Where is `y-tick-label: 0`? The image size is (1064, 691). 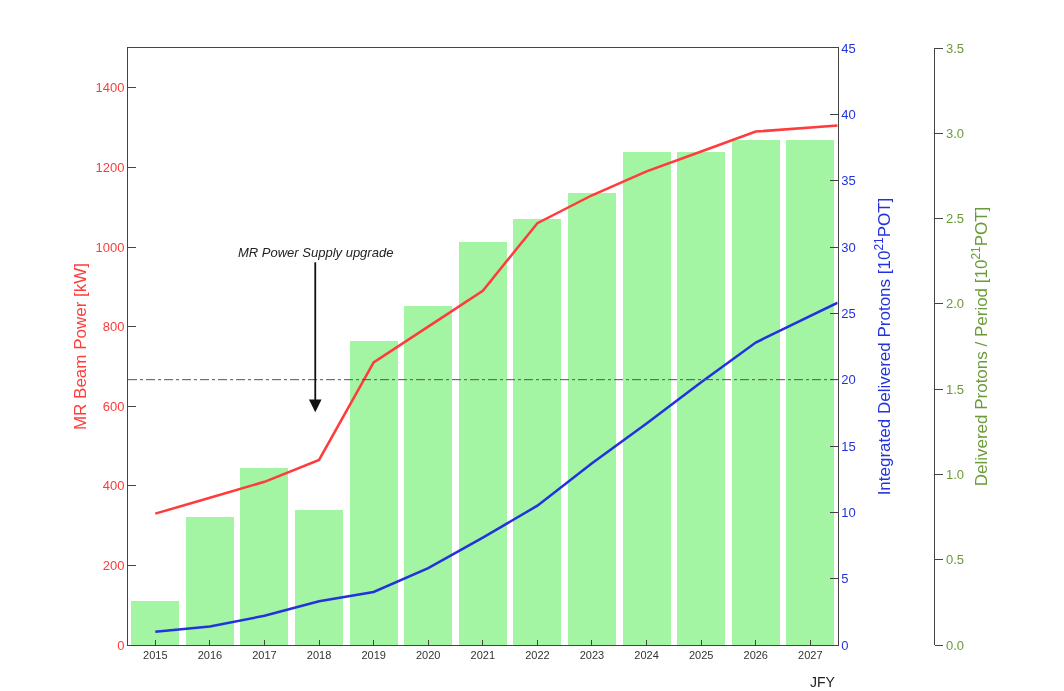 y-tick-label: 0 is located at coordinates (121, 645).